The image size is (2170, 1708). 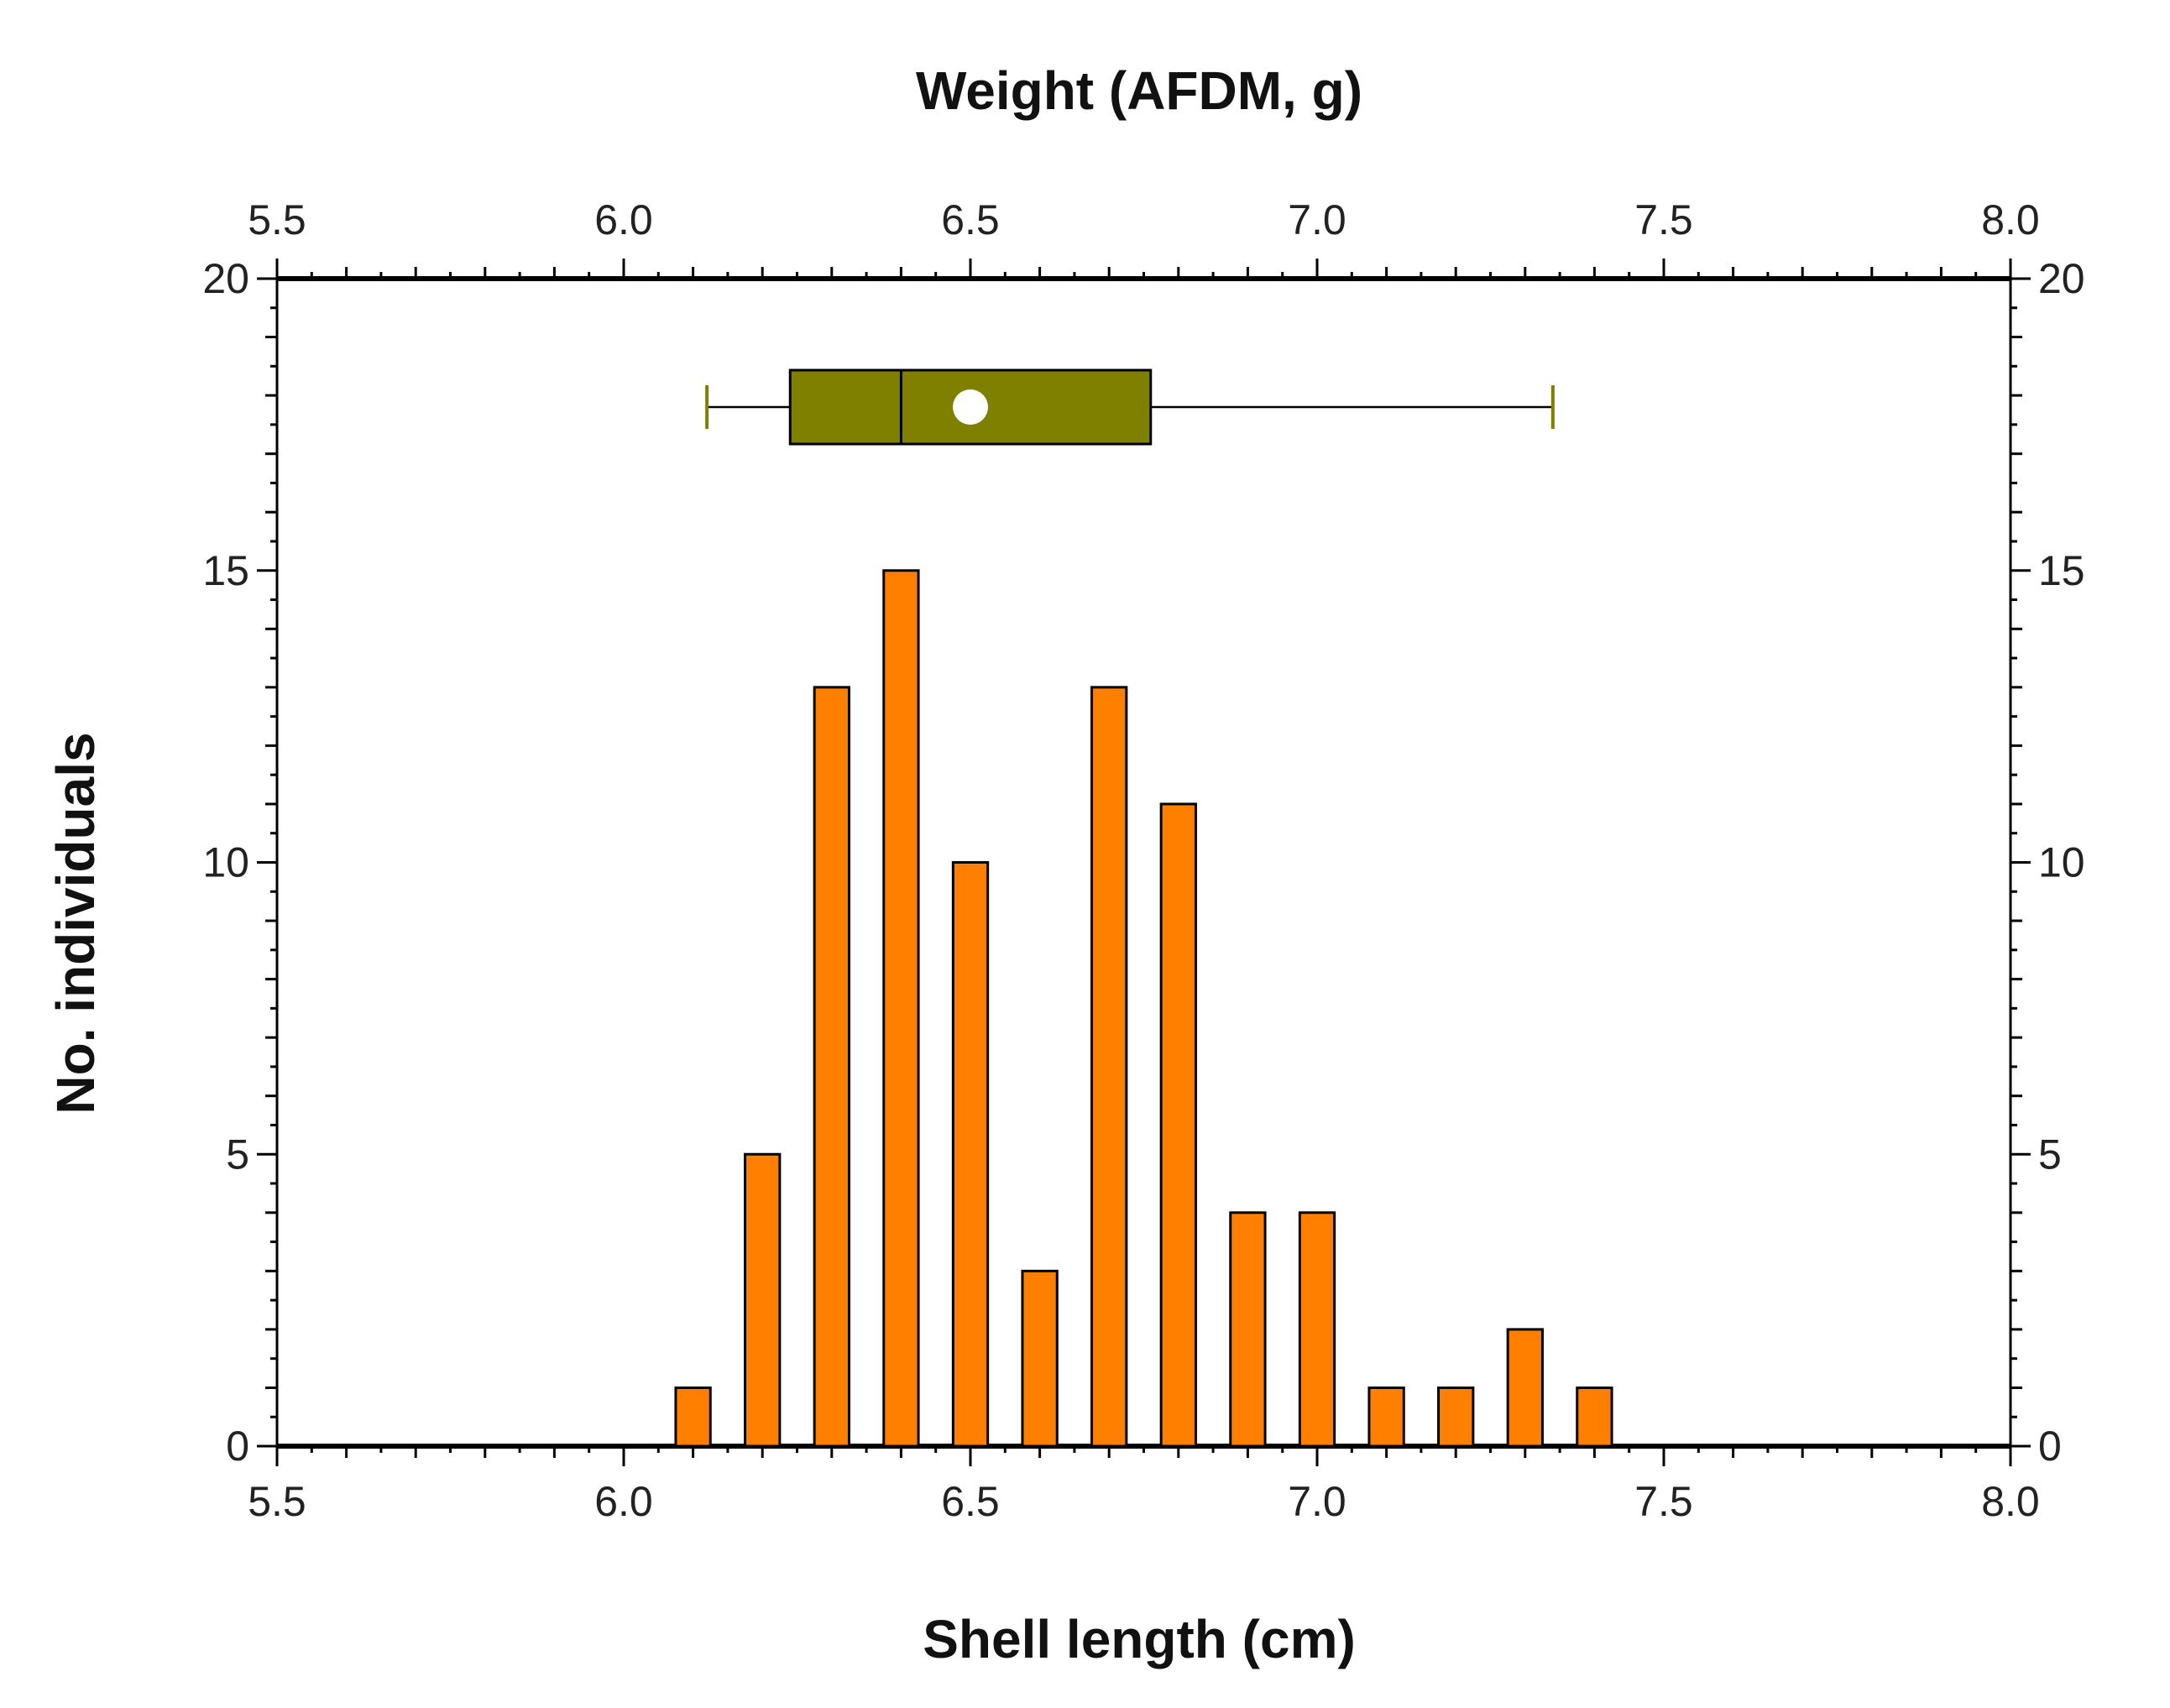 I want to click on x2-tick-label: 6.0, so click(x=623, y=219).